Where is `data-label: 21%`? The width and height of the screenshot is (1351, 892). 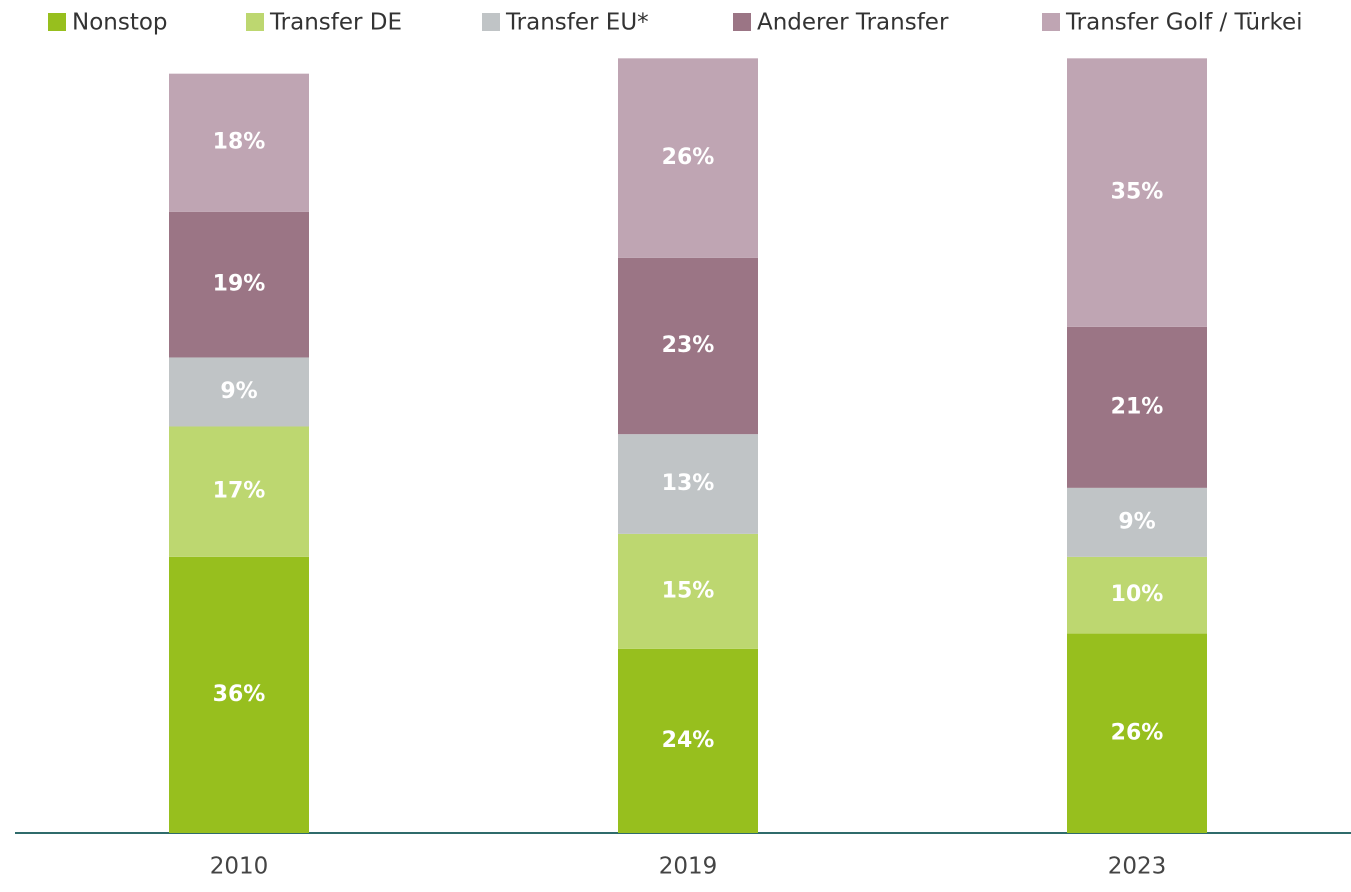
data-label: 21% is located at coordinates (1137, 406).